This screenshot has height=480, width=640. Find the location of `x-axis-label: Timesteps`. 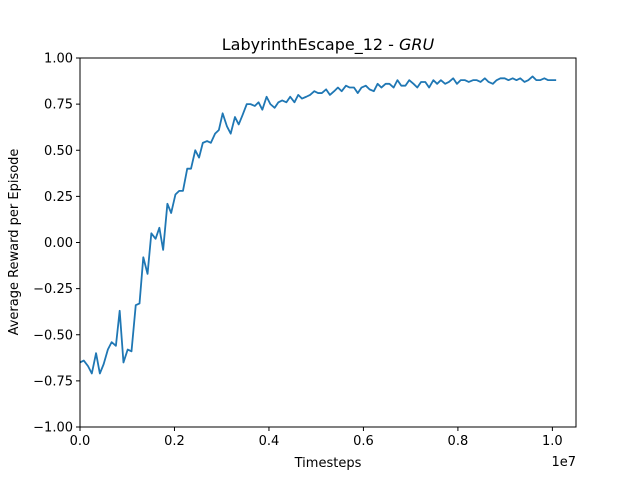

x-axis-label: Timesteps is located at coordinates (328, 463).